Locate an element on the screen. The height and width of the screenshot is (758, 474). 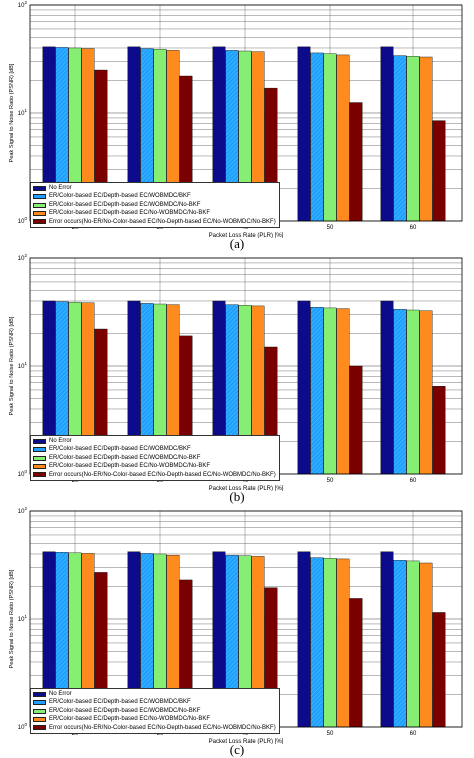
caption-a: (a) is located at coordinates (237, 243).